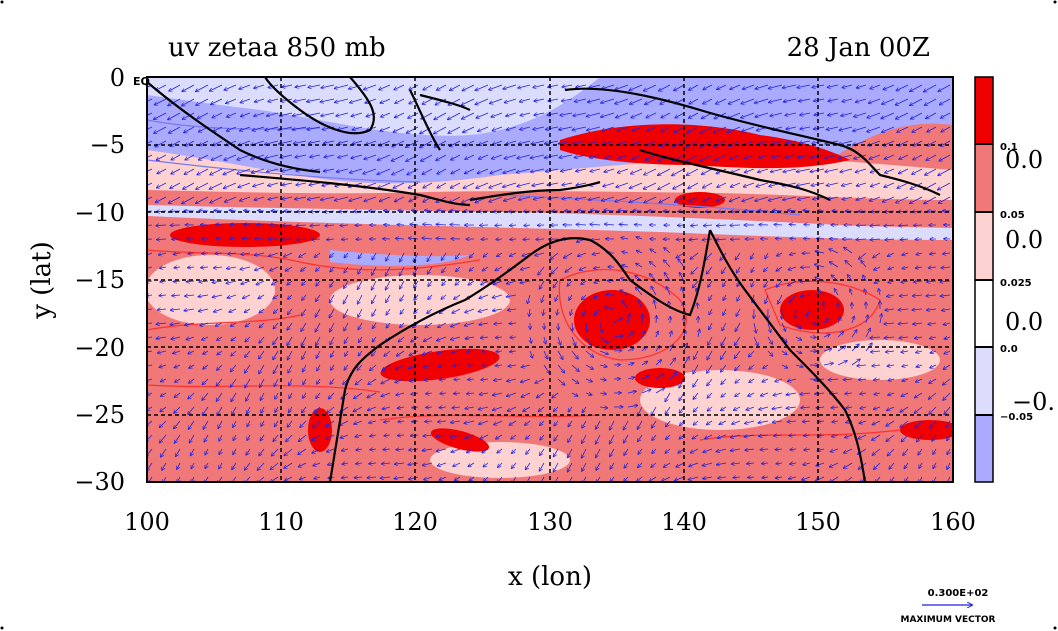 This screenshot has height=631, width=1058. What do you see at coordinates (953, 522) in the screenshot?
I see `x-tick-label: 160` at bounding box center [953, 522].